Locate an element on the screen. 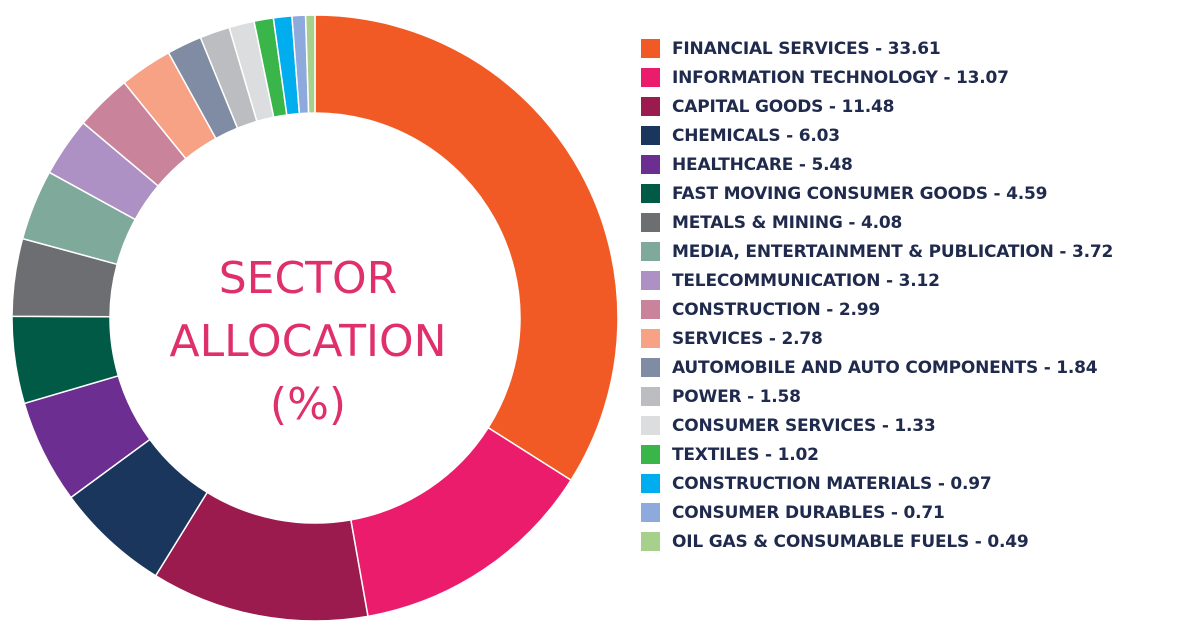  legend-item: CONSUMER DURABLES - 0.71 is located at coordinates (921, 512).